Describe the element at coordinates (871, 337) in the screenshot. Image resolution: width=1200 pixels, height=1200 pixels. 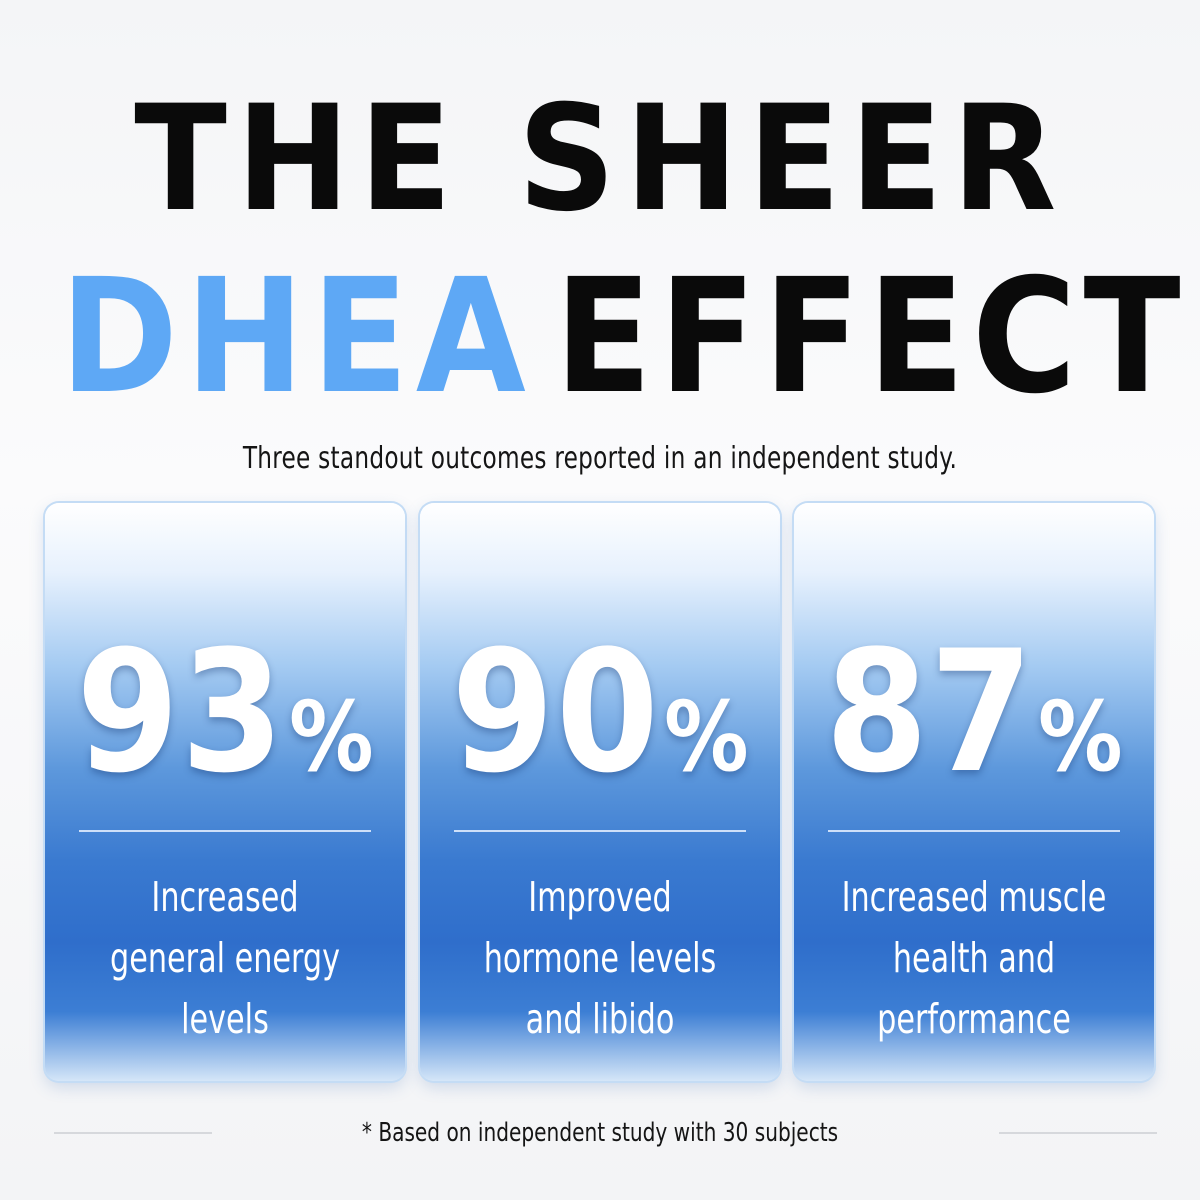
I see `headline-rest: EFFECT` at that location.